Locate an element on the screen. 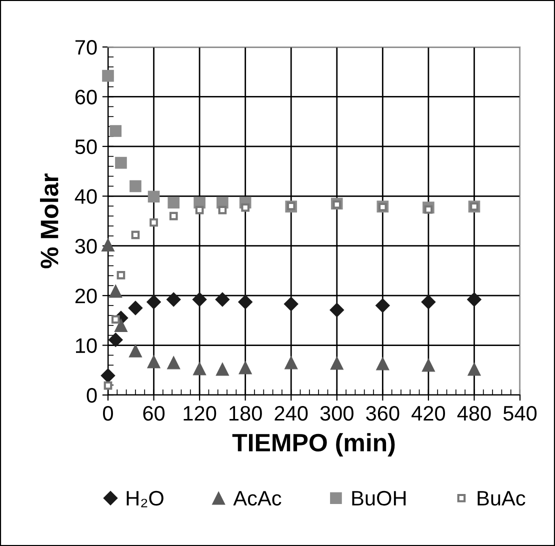 This screenshot has width=555, height=546. y-tick-label: 0 is located at coordinates (91, 395).